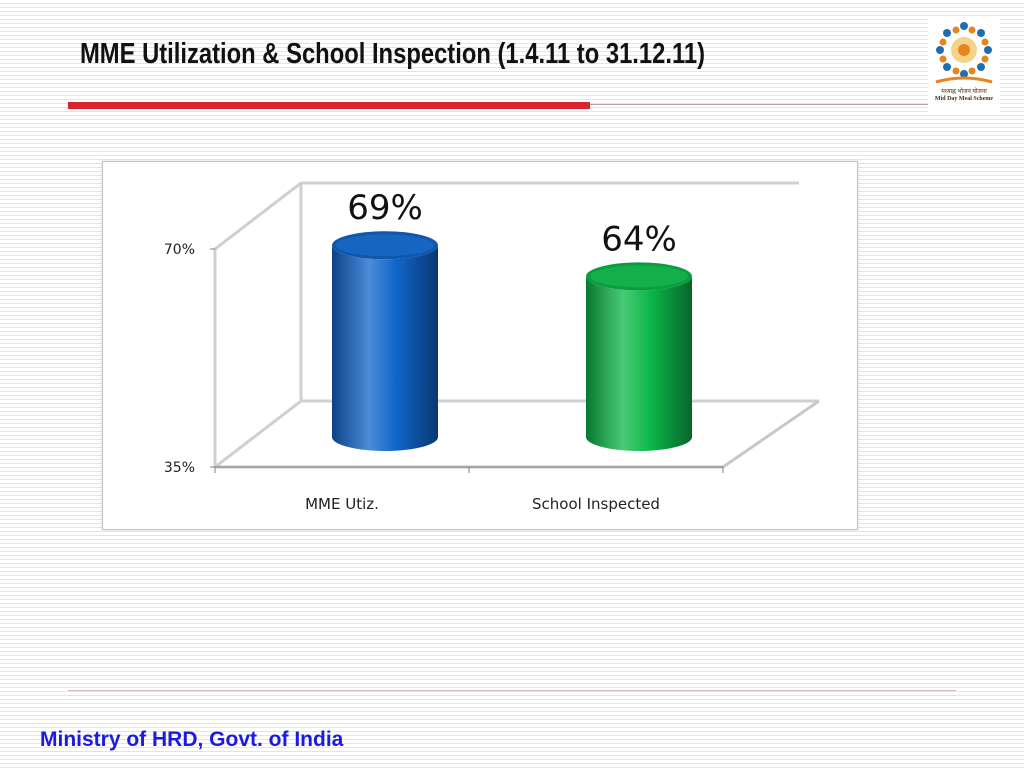 The image size is (1024, 768). Describe the element at coordinates (179, 468) in the screenshot. I see `y-tick-label: 35%` at that location.